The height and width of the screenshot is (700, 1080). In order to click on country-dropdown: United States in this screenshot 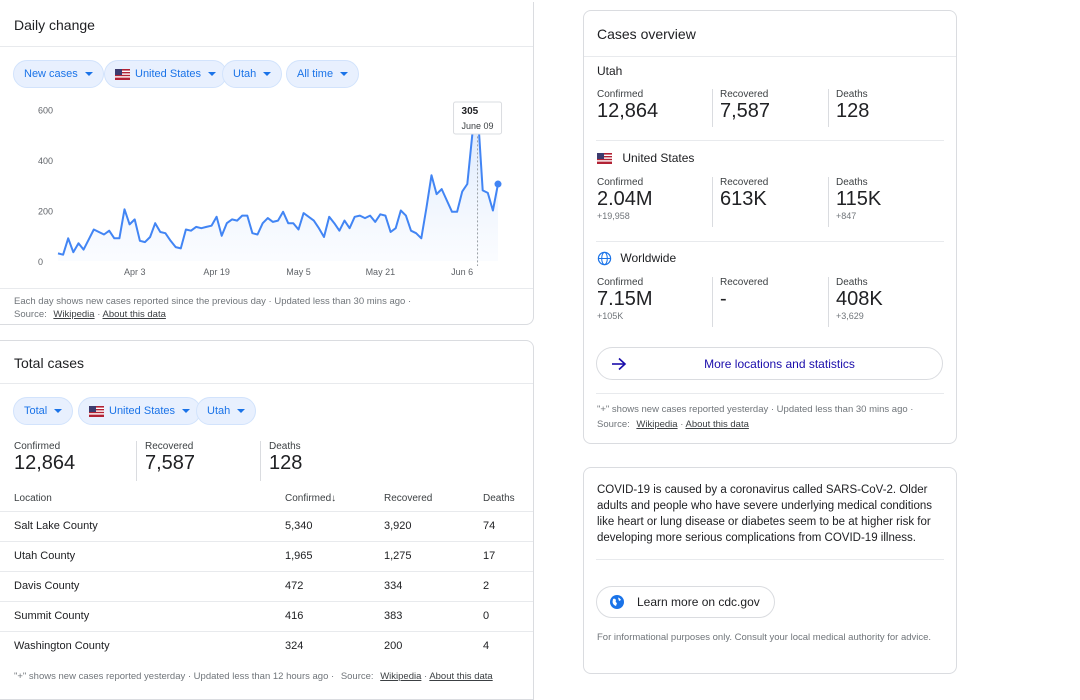, I will do `click(166, 74)`.